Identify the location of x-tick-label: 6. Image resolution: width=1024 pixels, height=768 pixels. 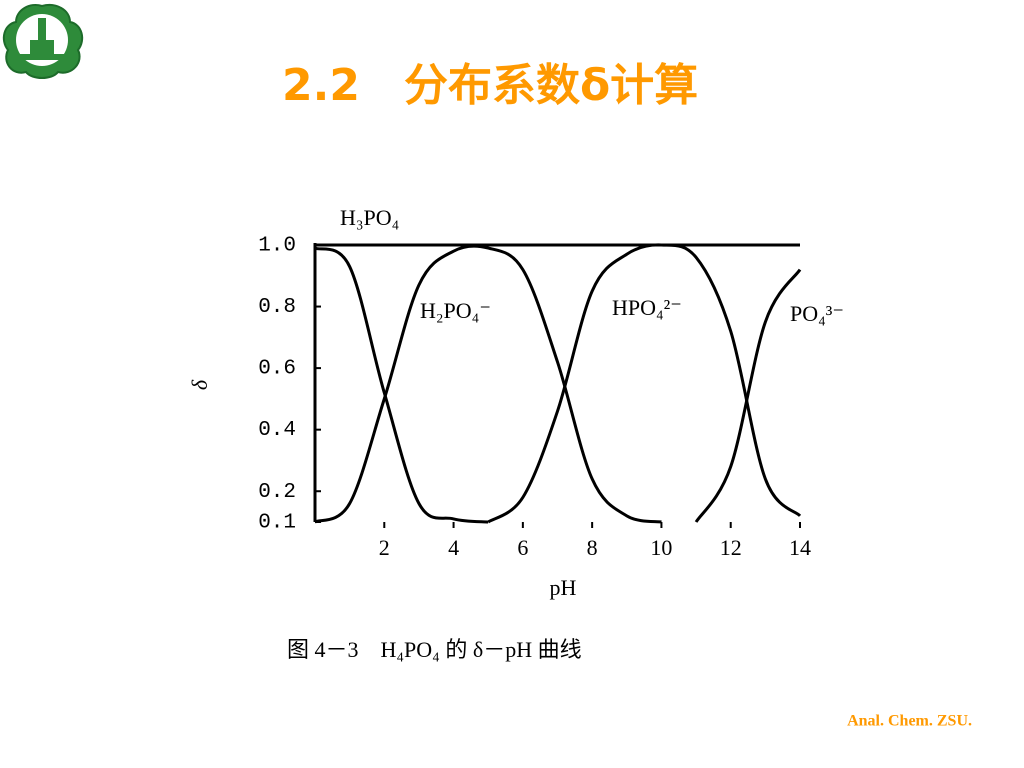
(522, 547).